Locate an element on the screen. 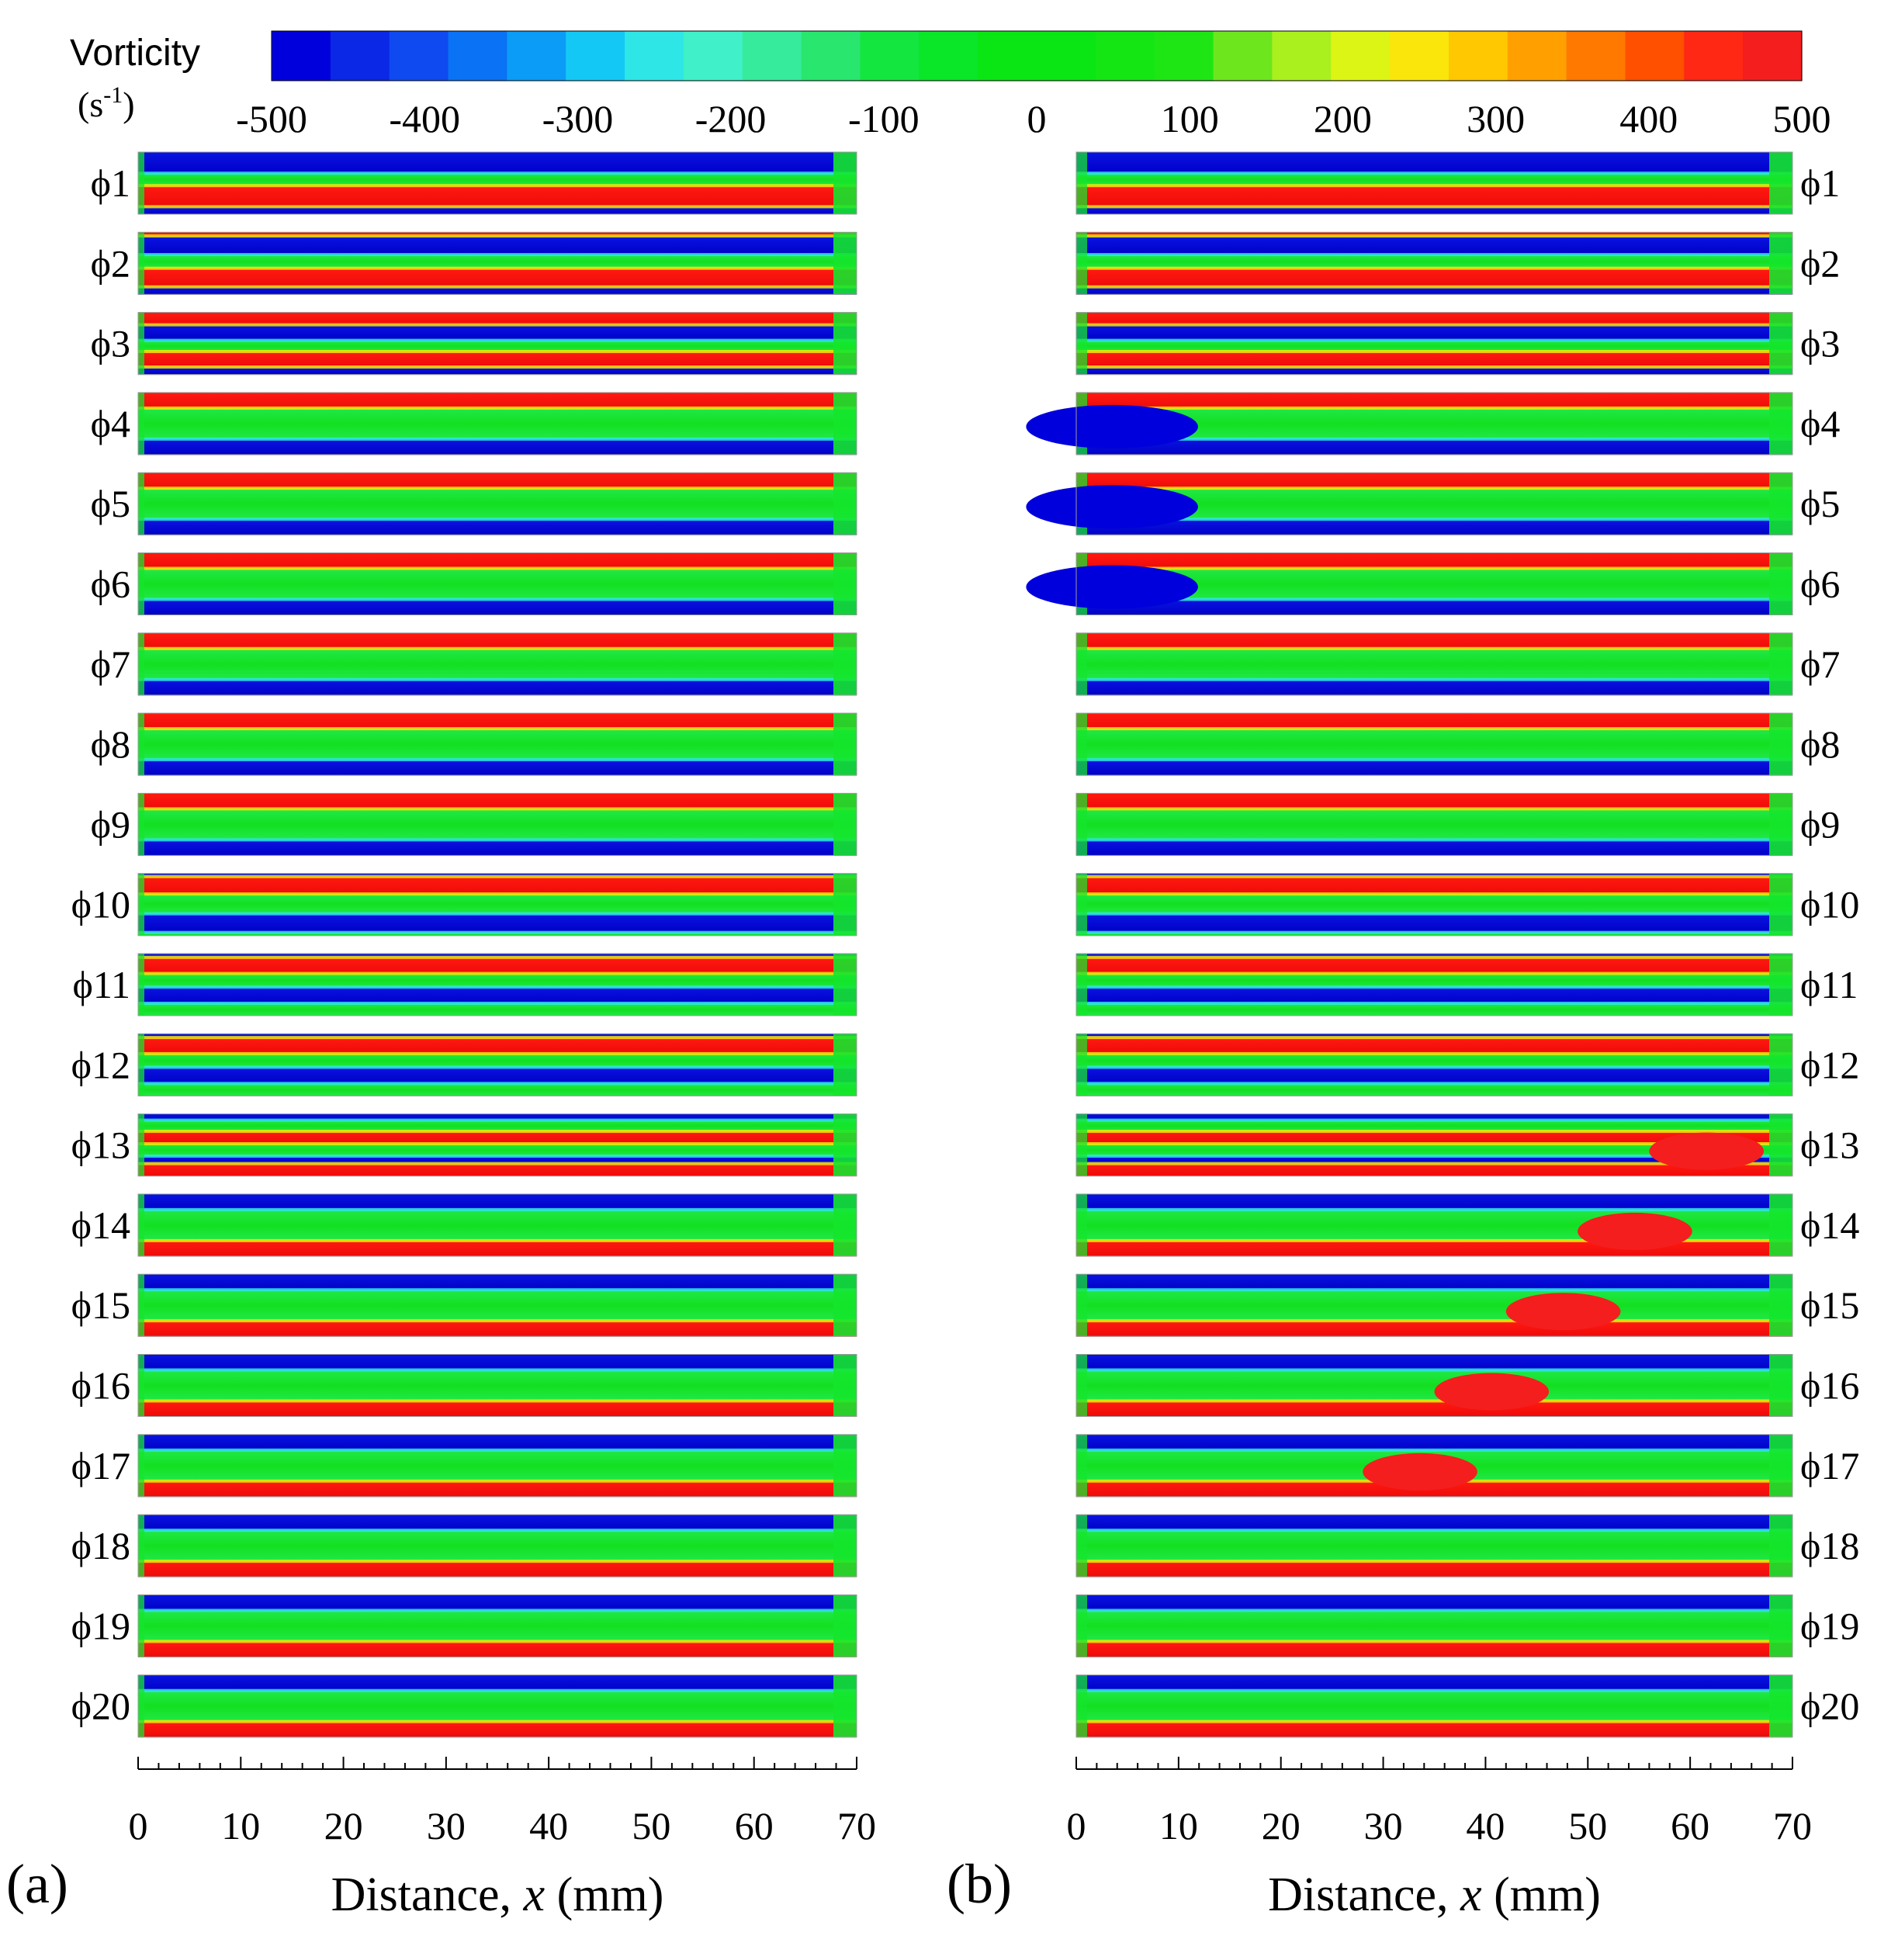 The height and width of the screenshot is (1960, 1898). x-tick-label: 10 is located at coordinates (240, 1825).